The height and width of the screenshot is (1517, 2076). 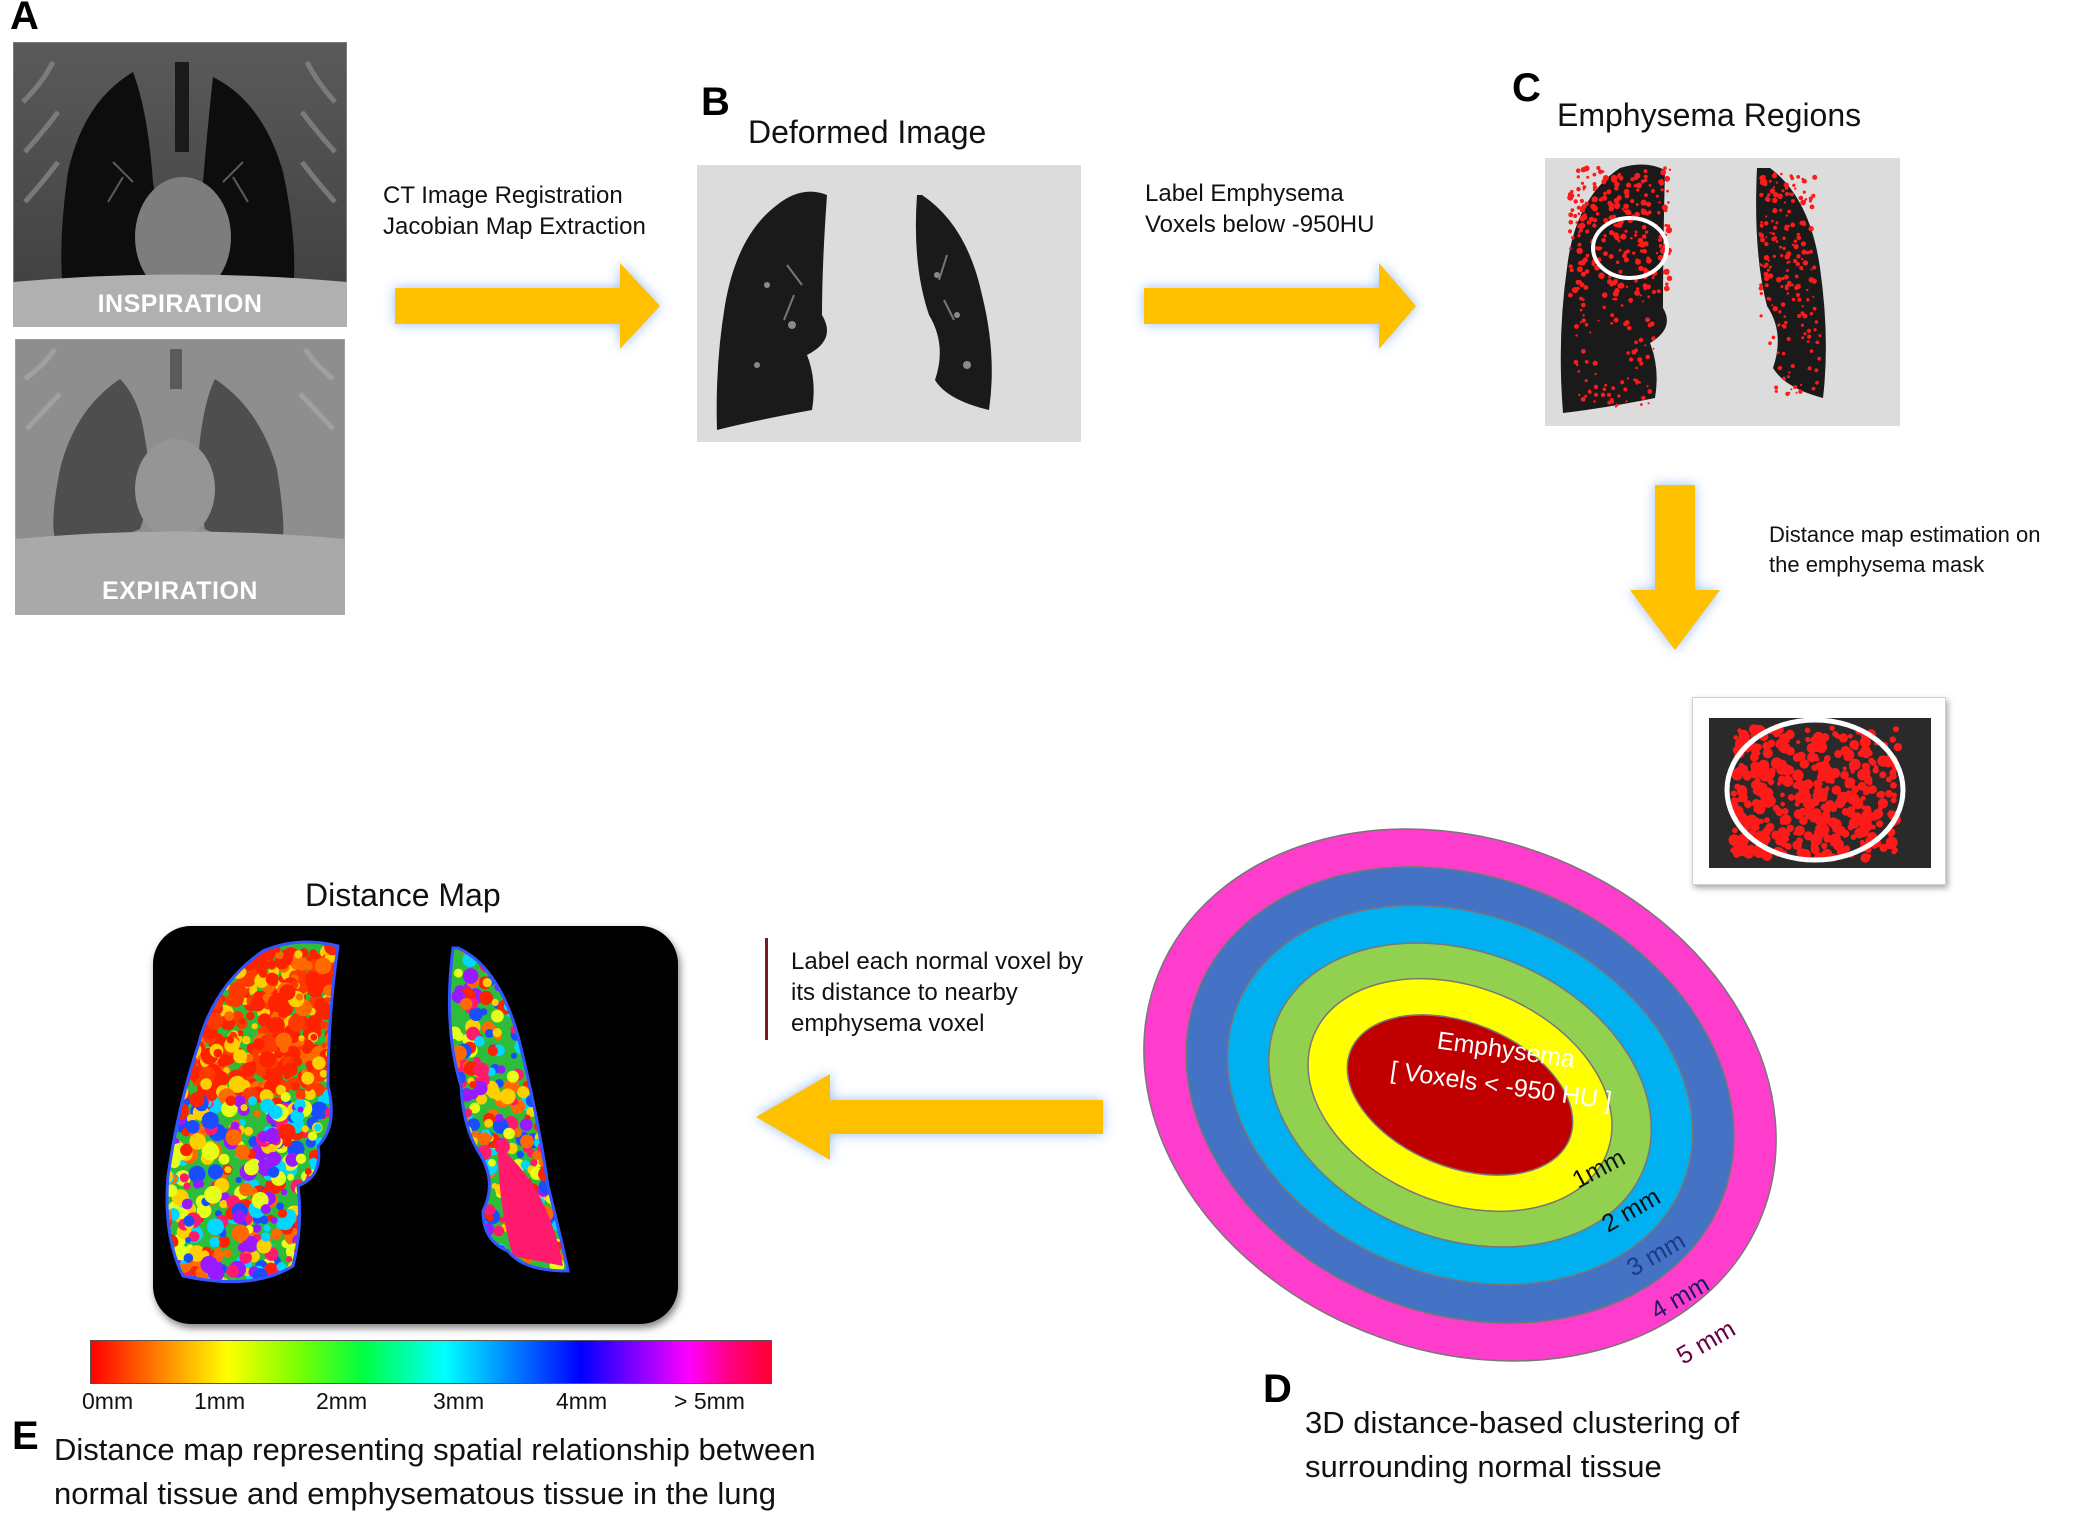 I want to click on deformed-image, so click(x=889, y=303).